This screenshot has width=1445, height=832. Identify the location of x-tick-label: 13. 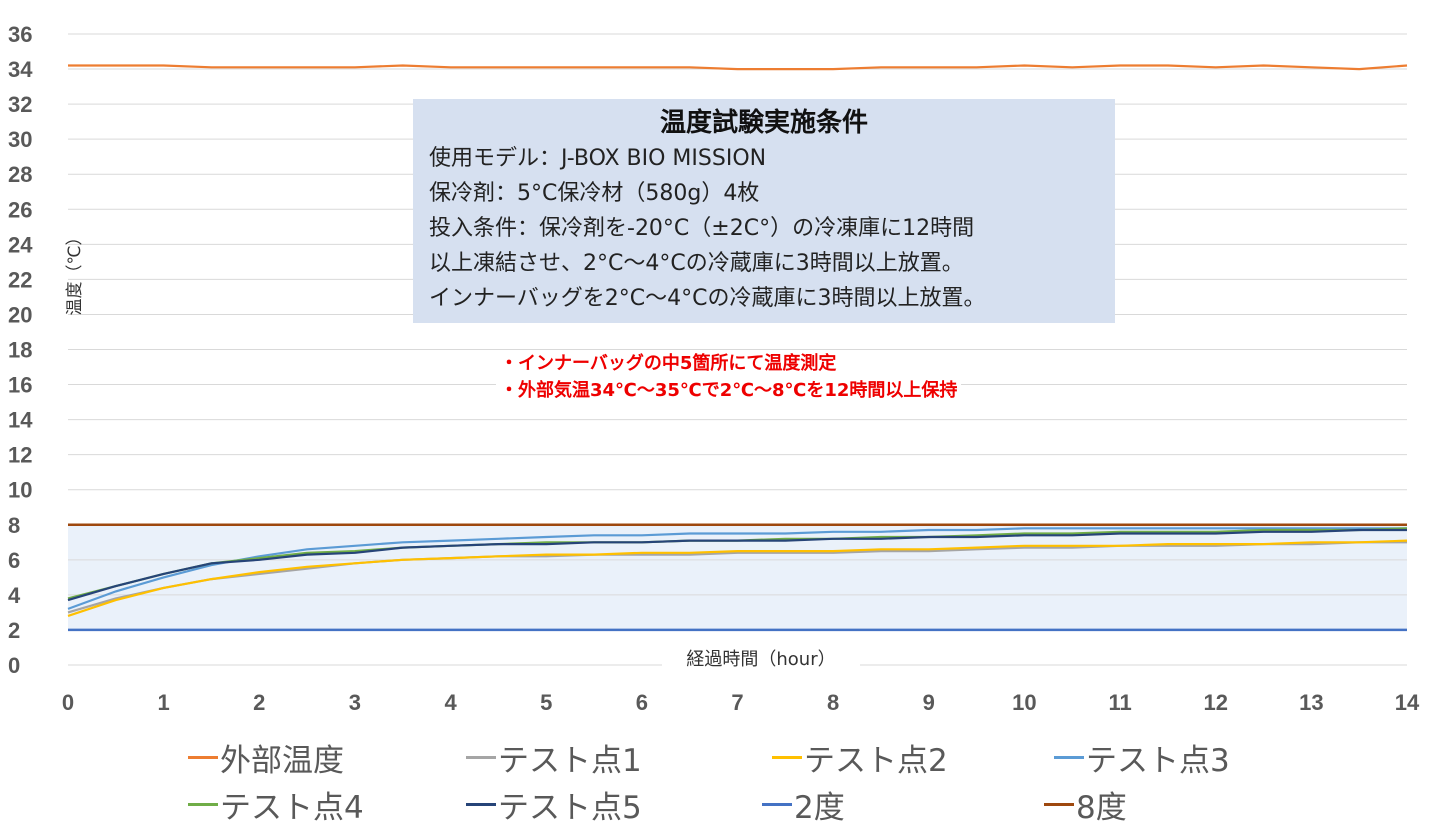
(1311, 702).